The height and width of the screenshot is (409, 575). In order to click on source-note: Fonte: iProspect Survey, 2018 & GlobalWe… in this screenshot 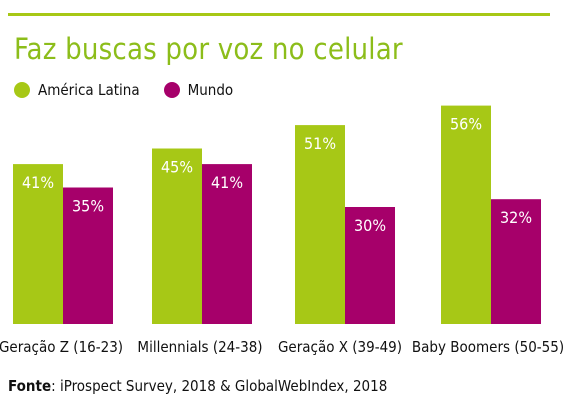, I will do `click(197, 386)`.